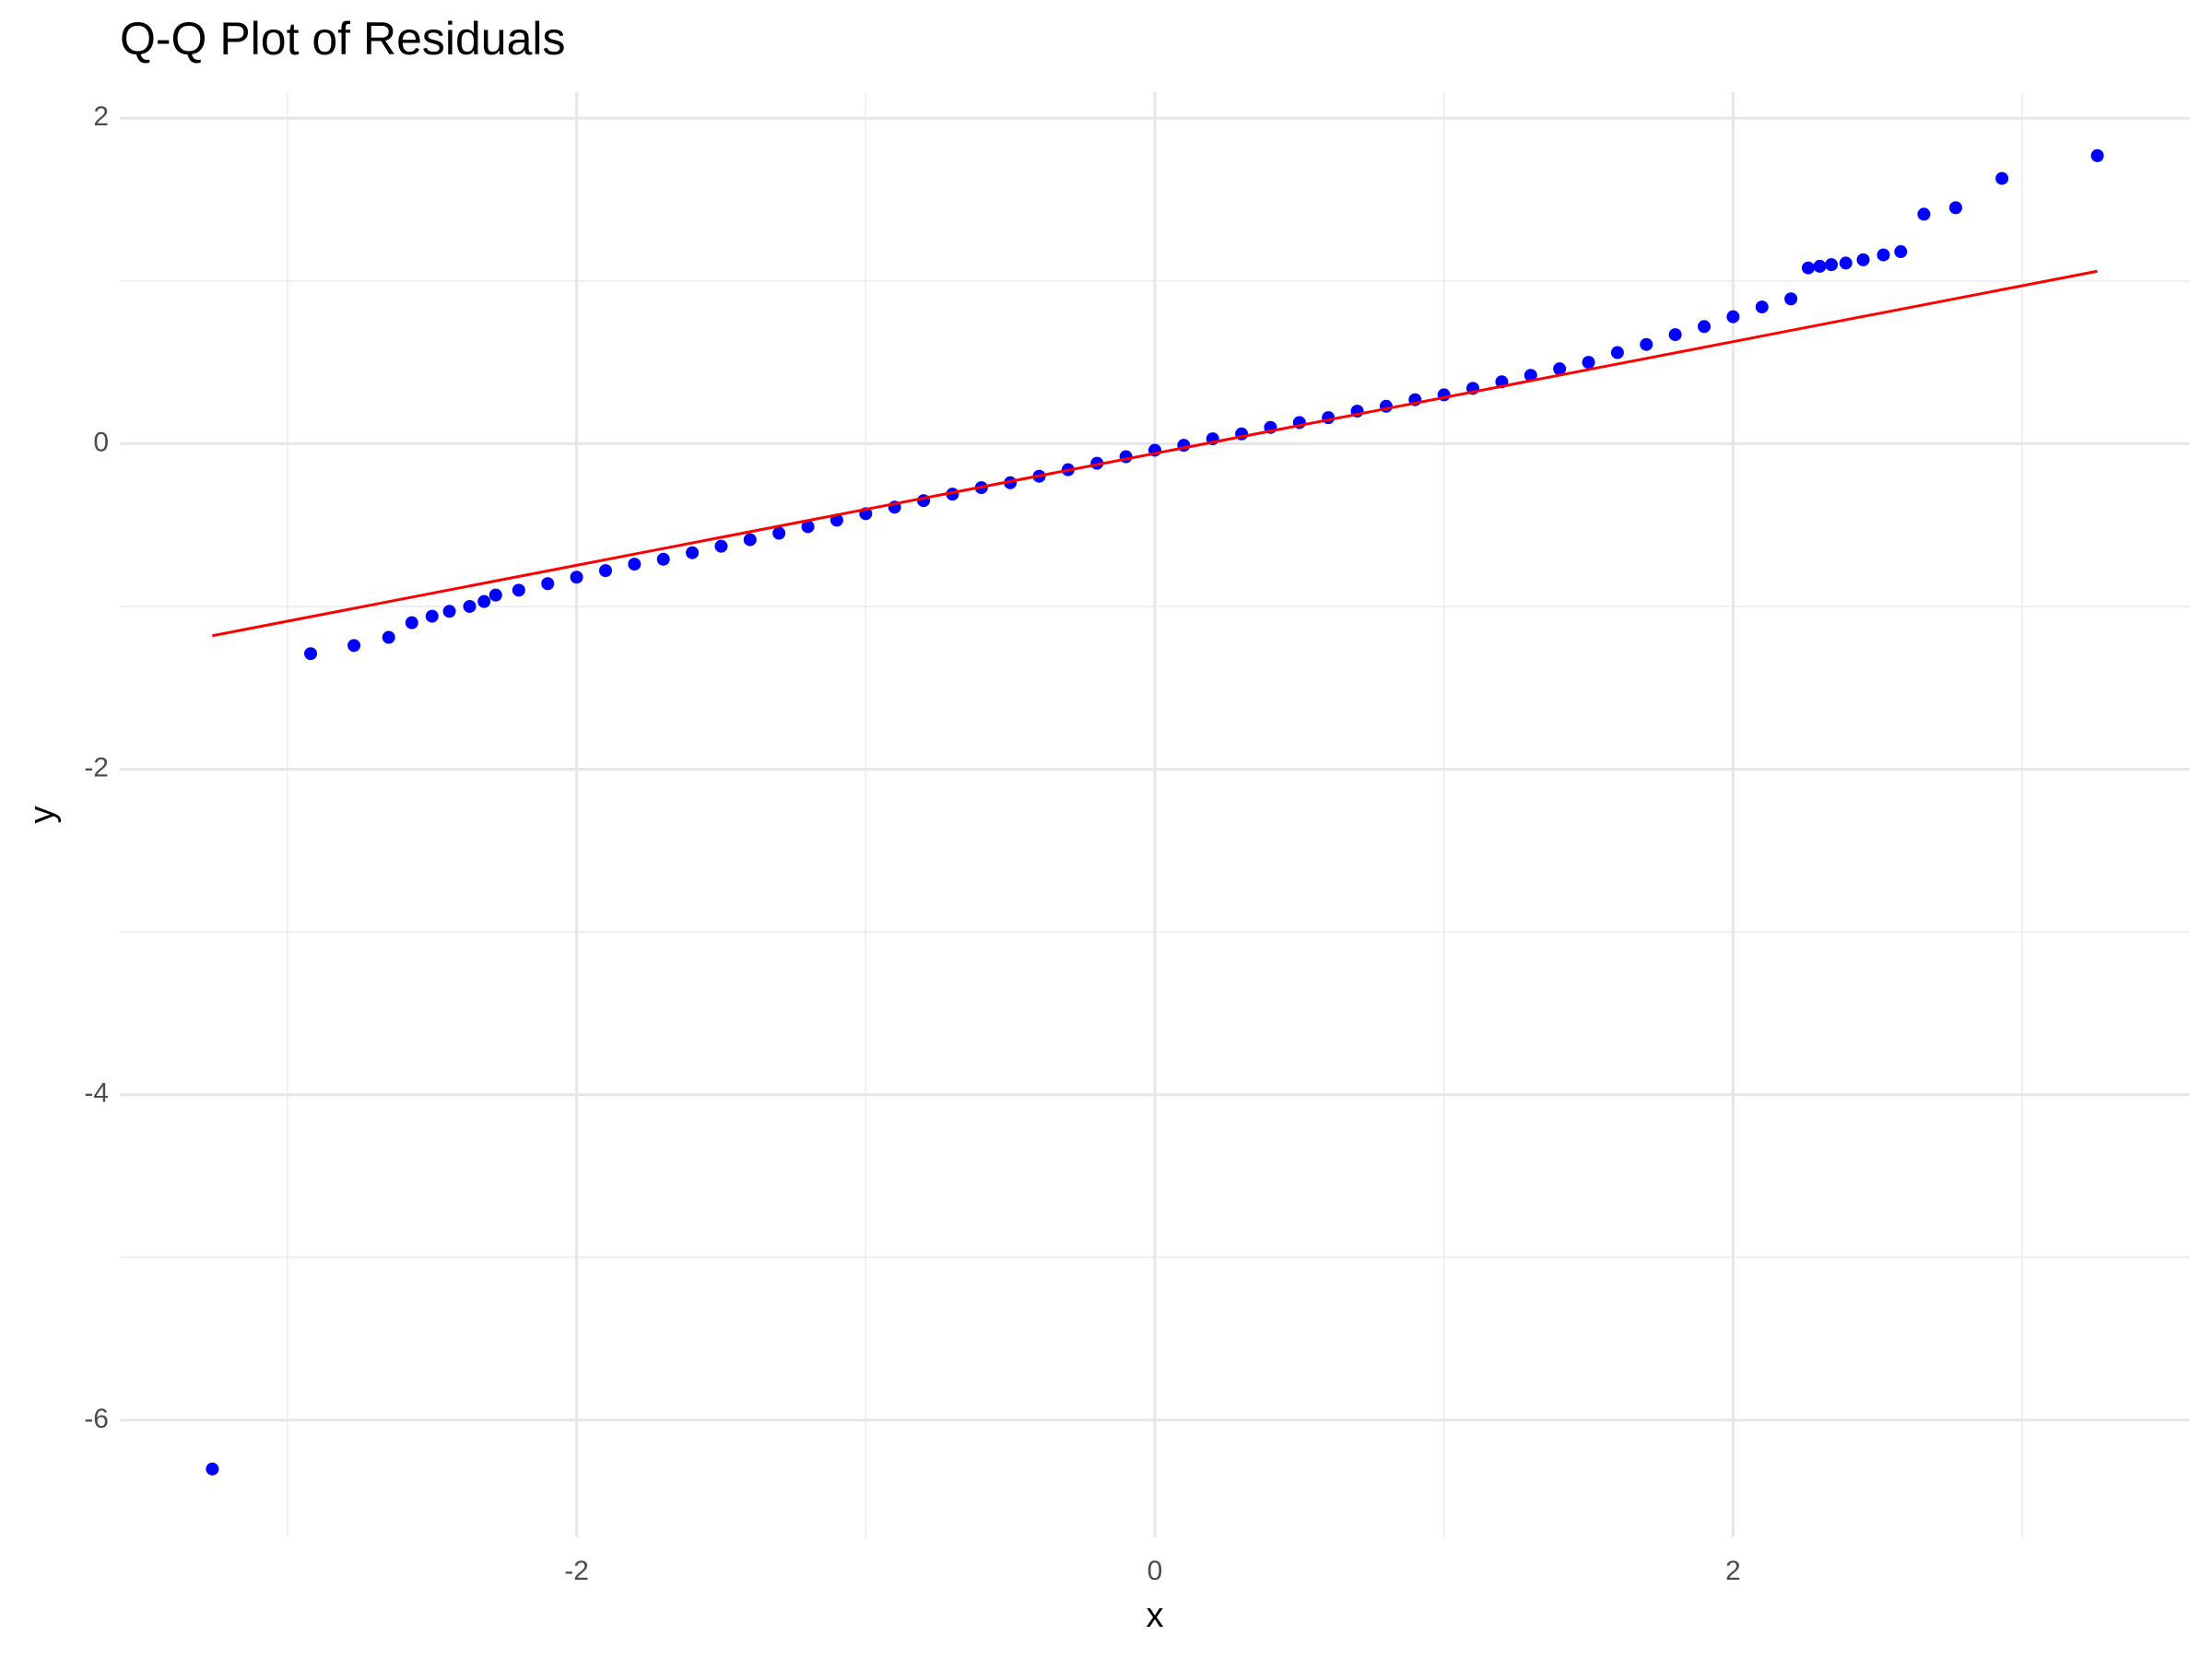 Image resolution: width=2212 pixels, height=1659 pixels. What do you see at coordinates (96, 767) in the screenshot?
I see `y-tick-label: -2` at bounding box center [96, 767].